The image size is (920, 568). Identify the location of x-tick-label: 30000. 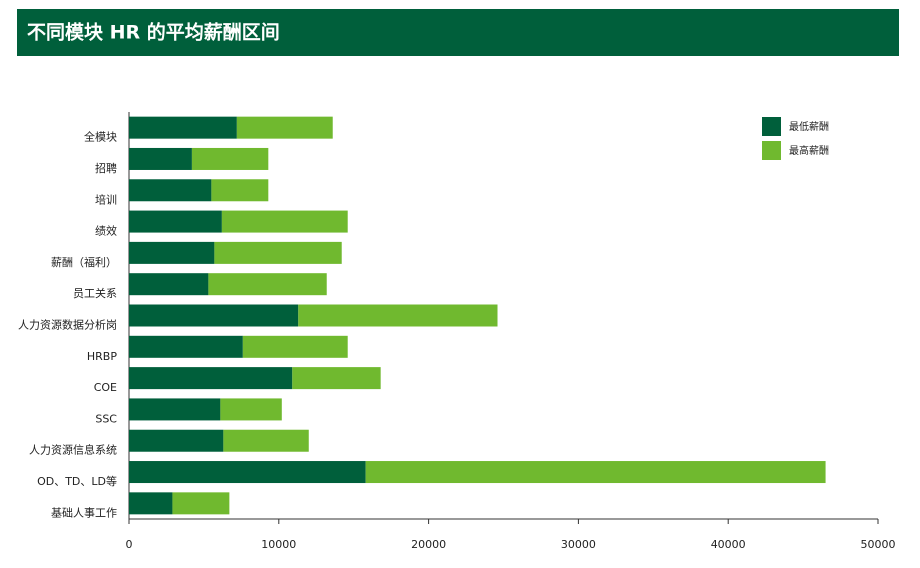
(578, 544).